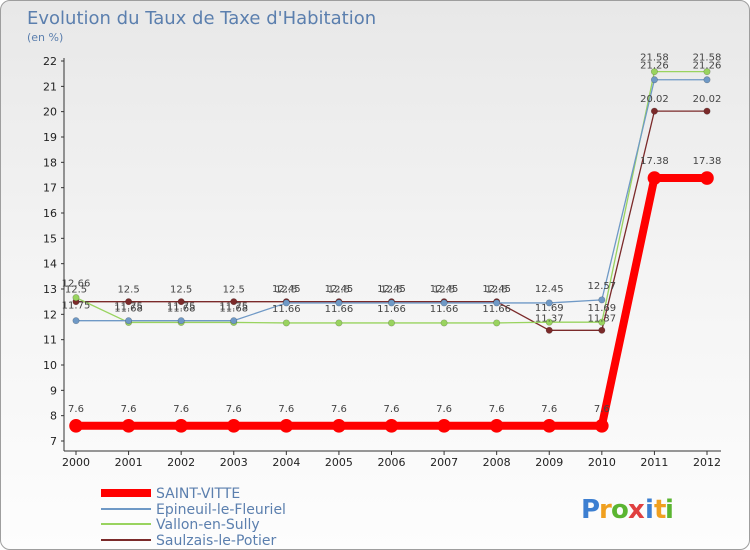 The image size is (750, 550). Describe the element at coordinates (590, 510) in the screenshot. I see `logo-letter: P` at that location.